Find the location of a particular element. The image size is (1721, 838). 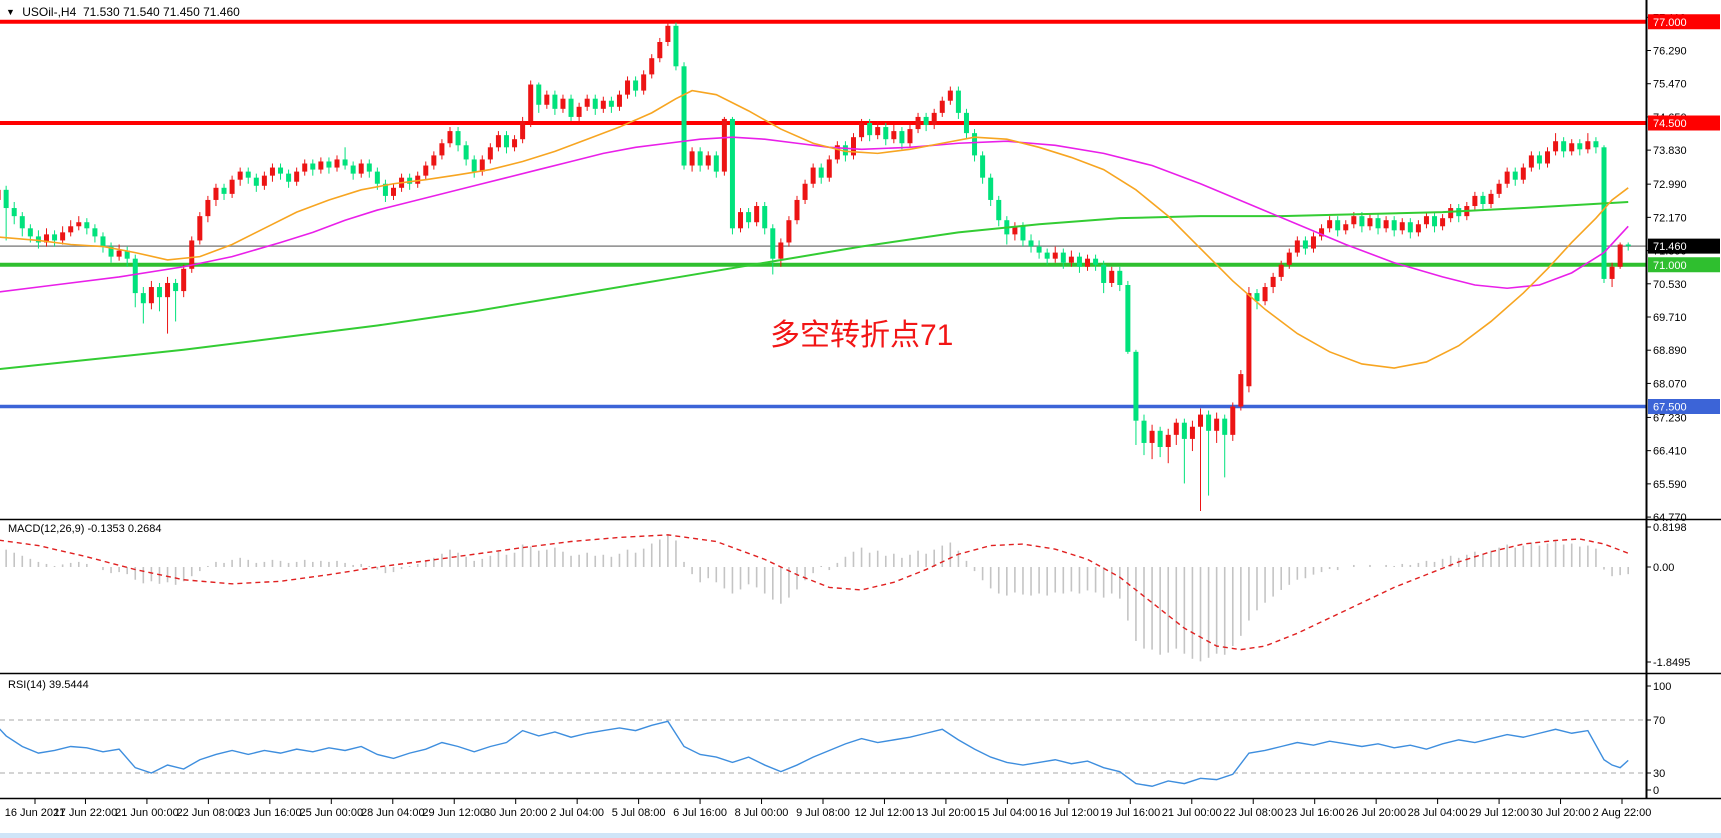

svg-text: 67.230 is located at coordinates (1670, 418).